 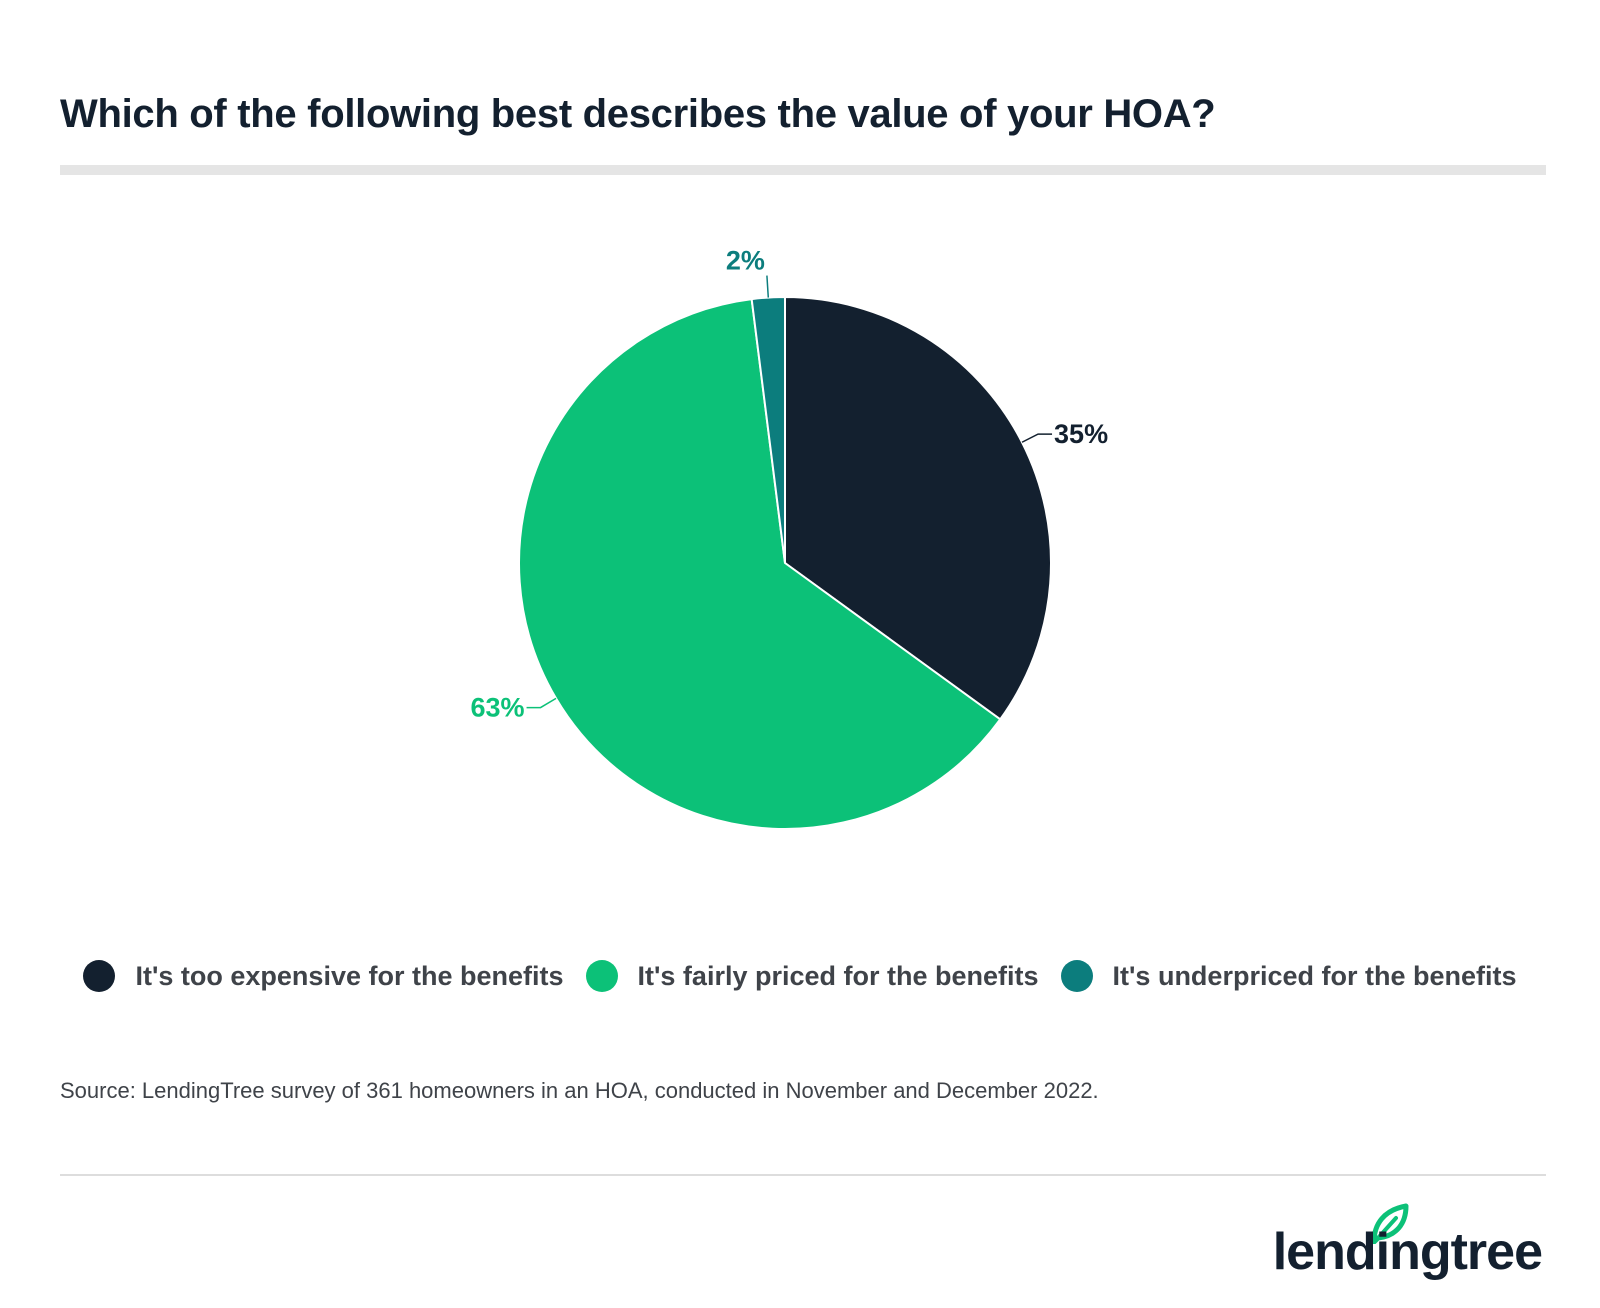 What do you see at coordinates (1037, 438) in the screenshot?
I see `leader-line-too-expensive` at bounding box center [1037, 438].